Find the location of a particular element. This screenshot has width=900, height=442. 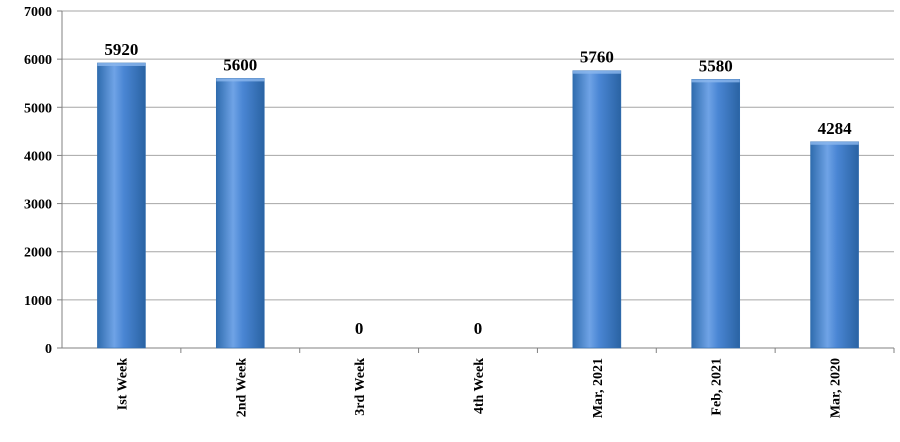

x-category-label: 2nd Week is located at coordinates (241, 387).